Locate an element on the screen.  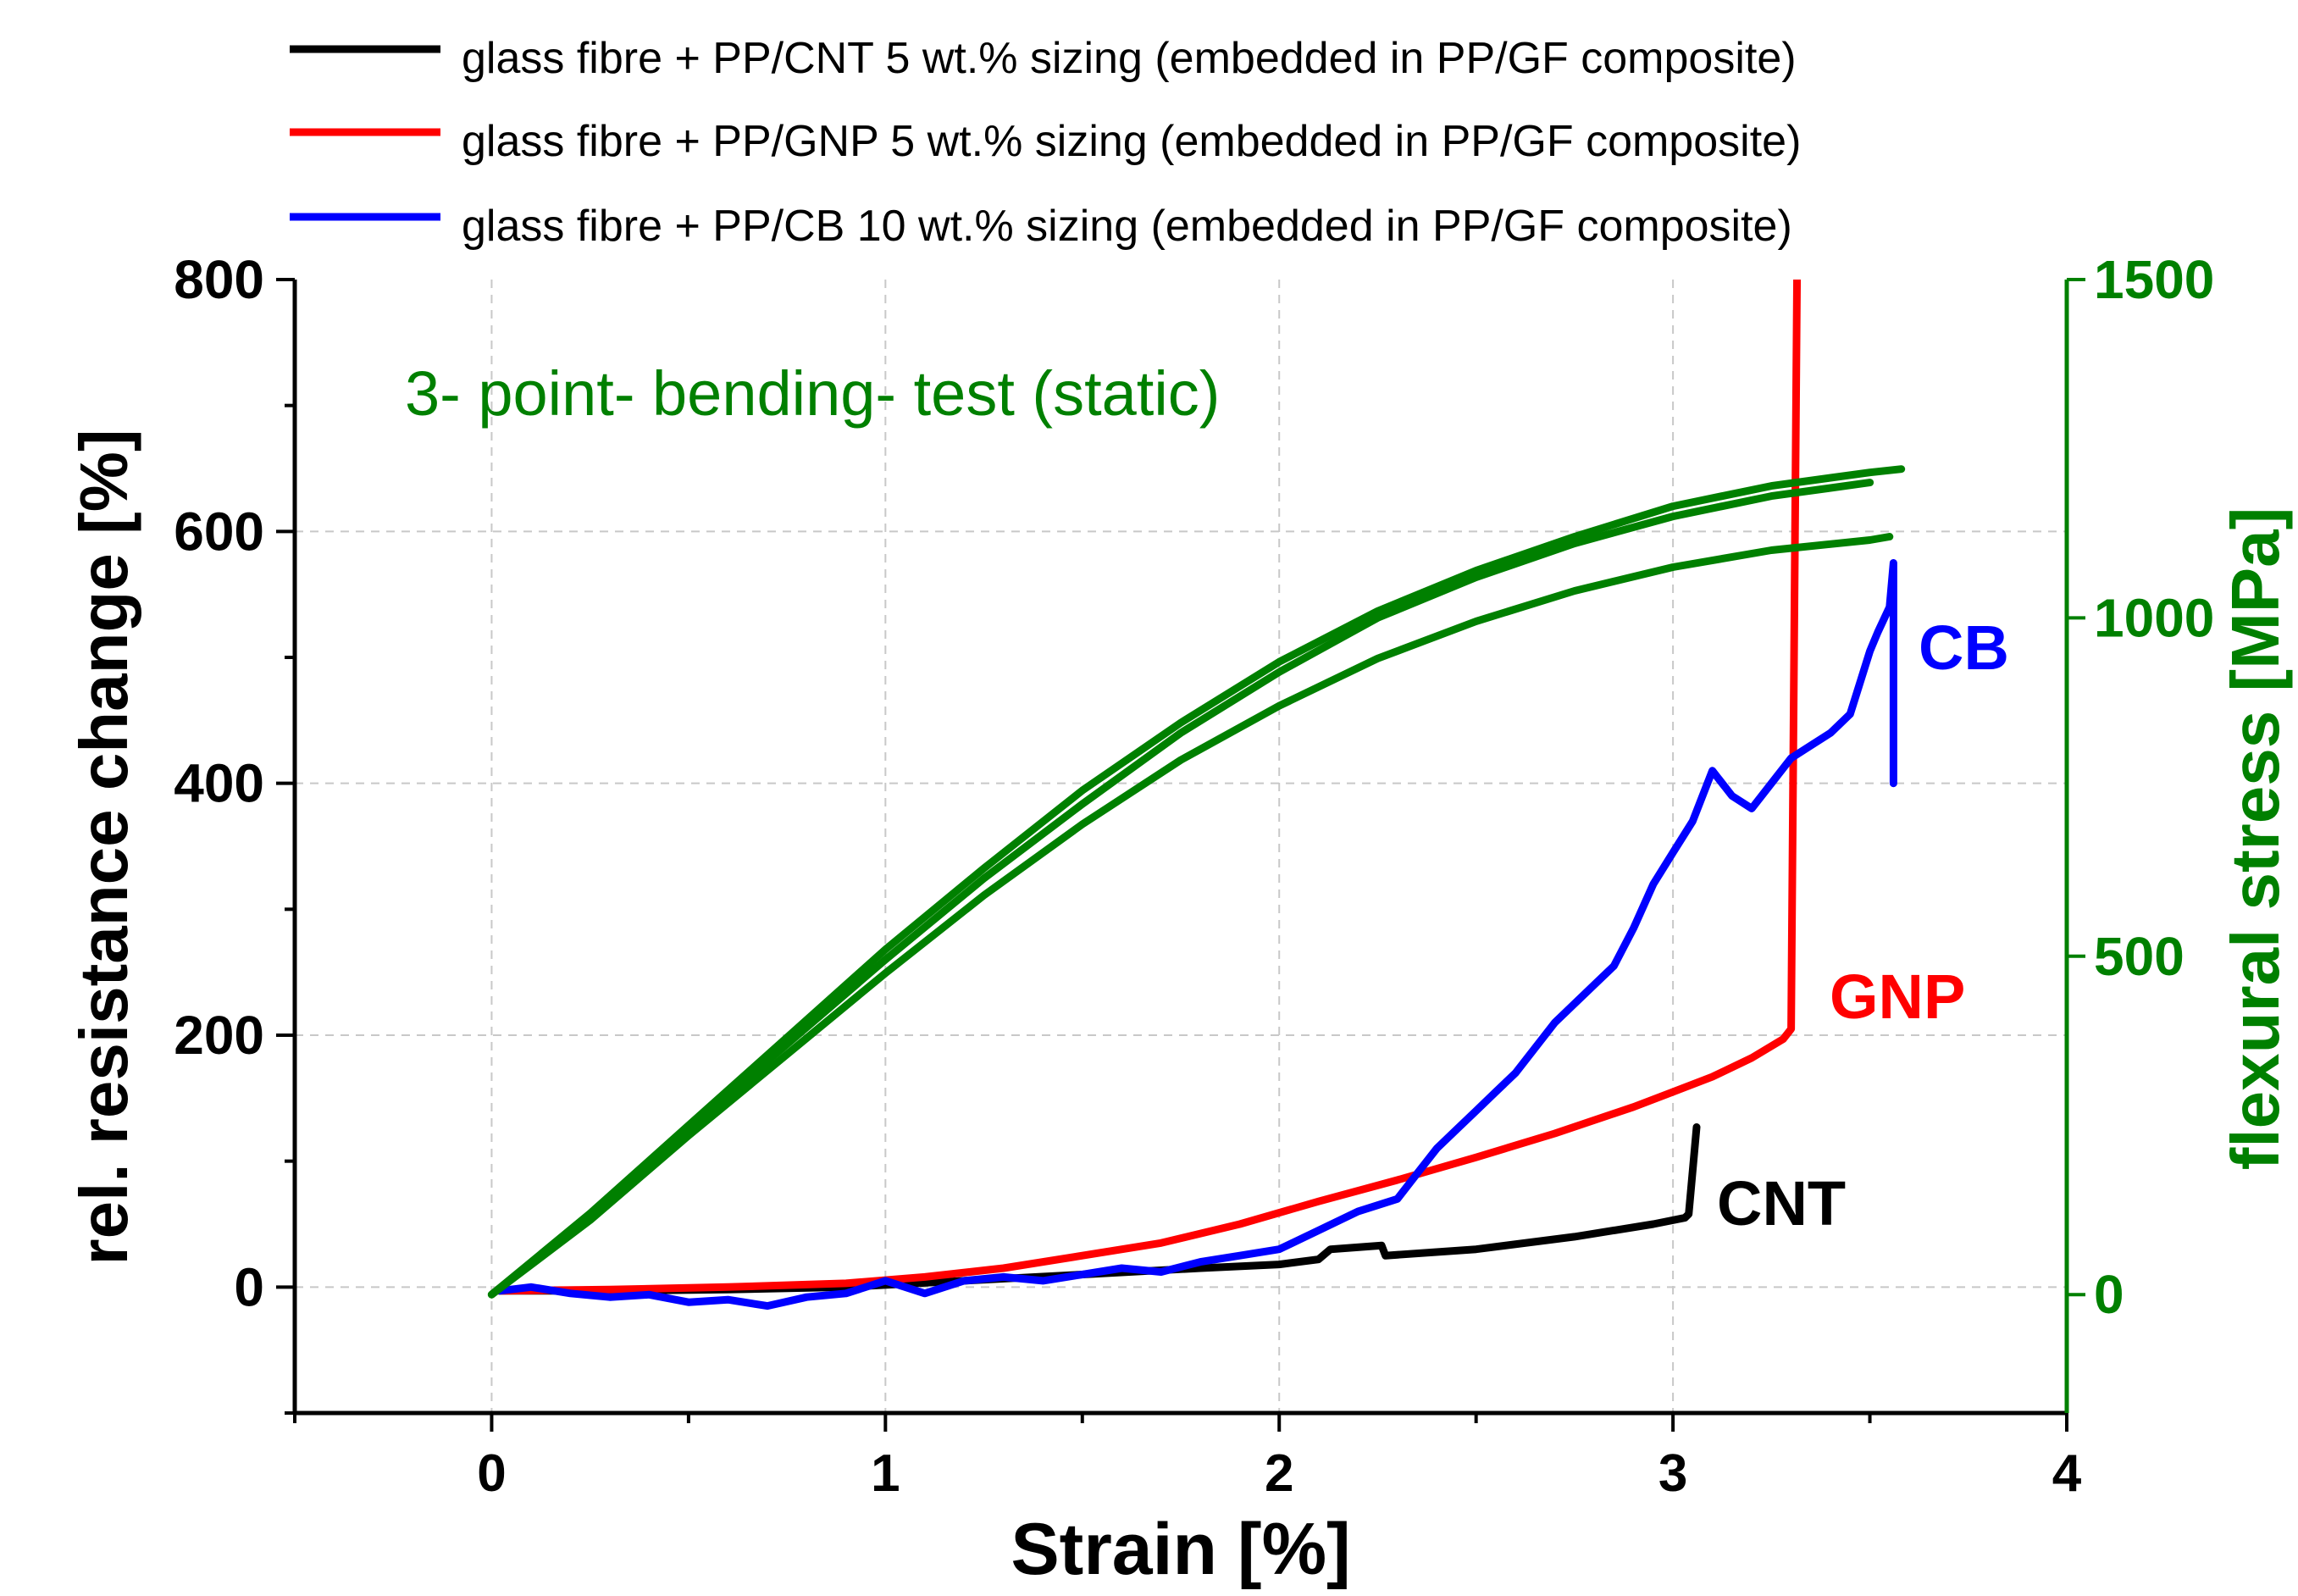
series-label-cnt: CNT is located at coordinates (1781, 1203).